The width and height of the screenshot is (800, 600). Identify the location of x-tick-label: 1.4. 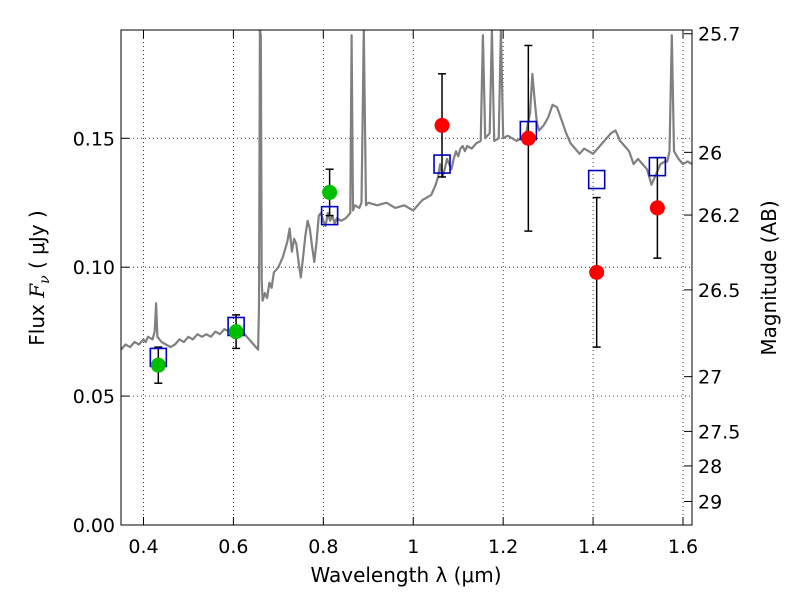
(593, 547).